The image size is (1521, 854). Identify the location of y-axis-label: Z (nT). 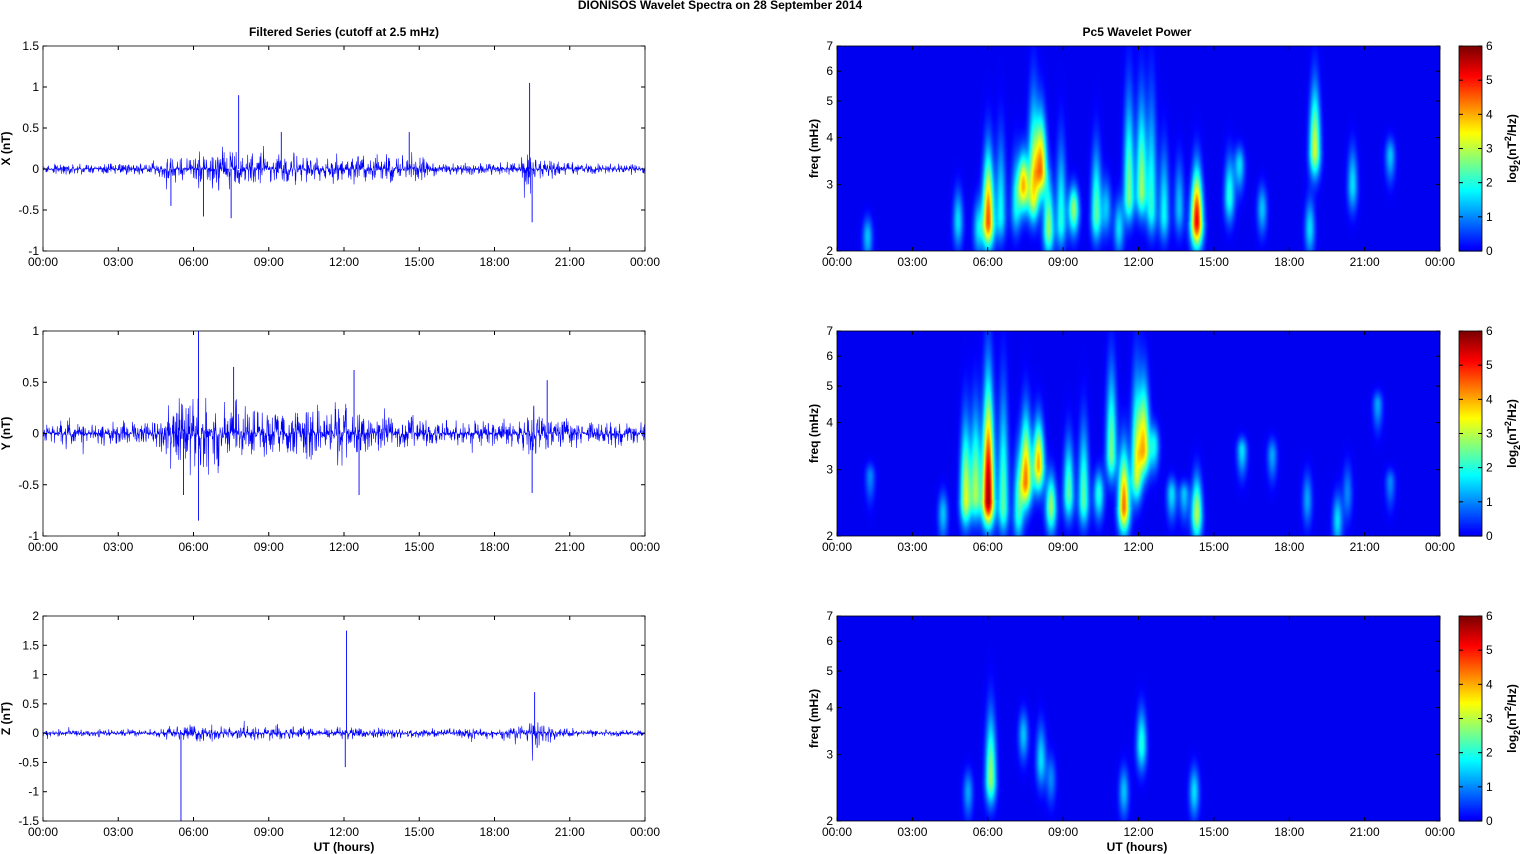
(6, 718).